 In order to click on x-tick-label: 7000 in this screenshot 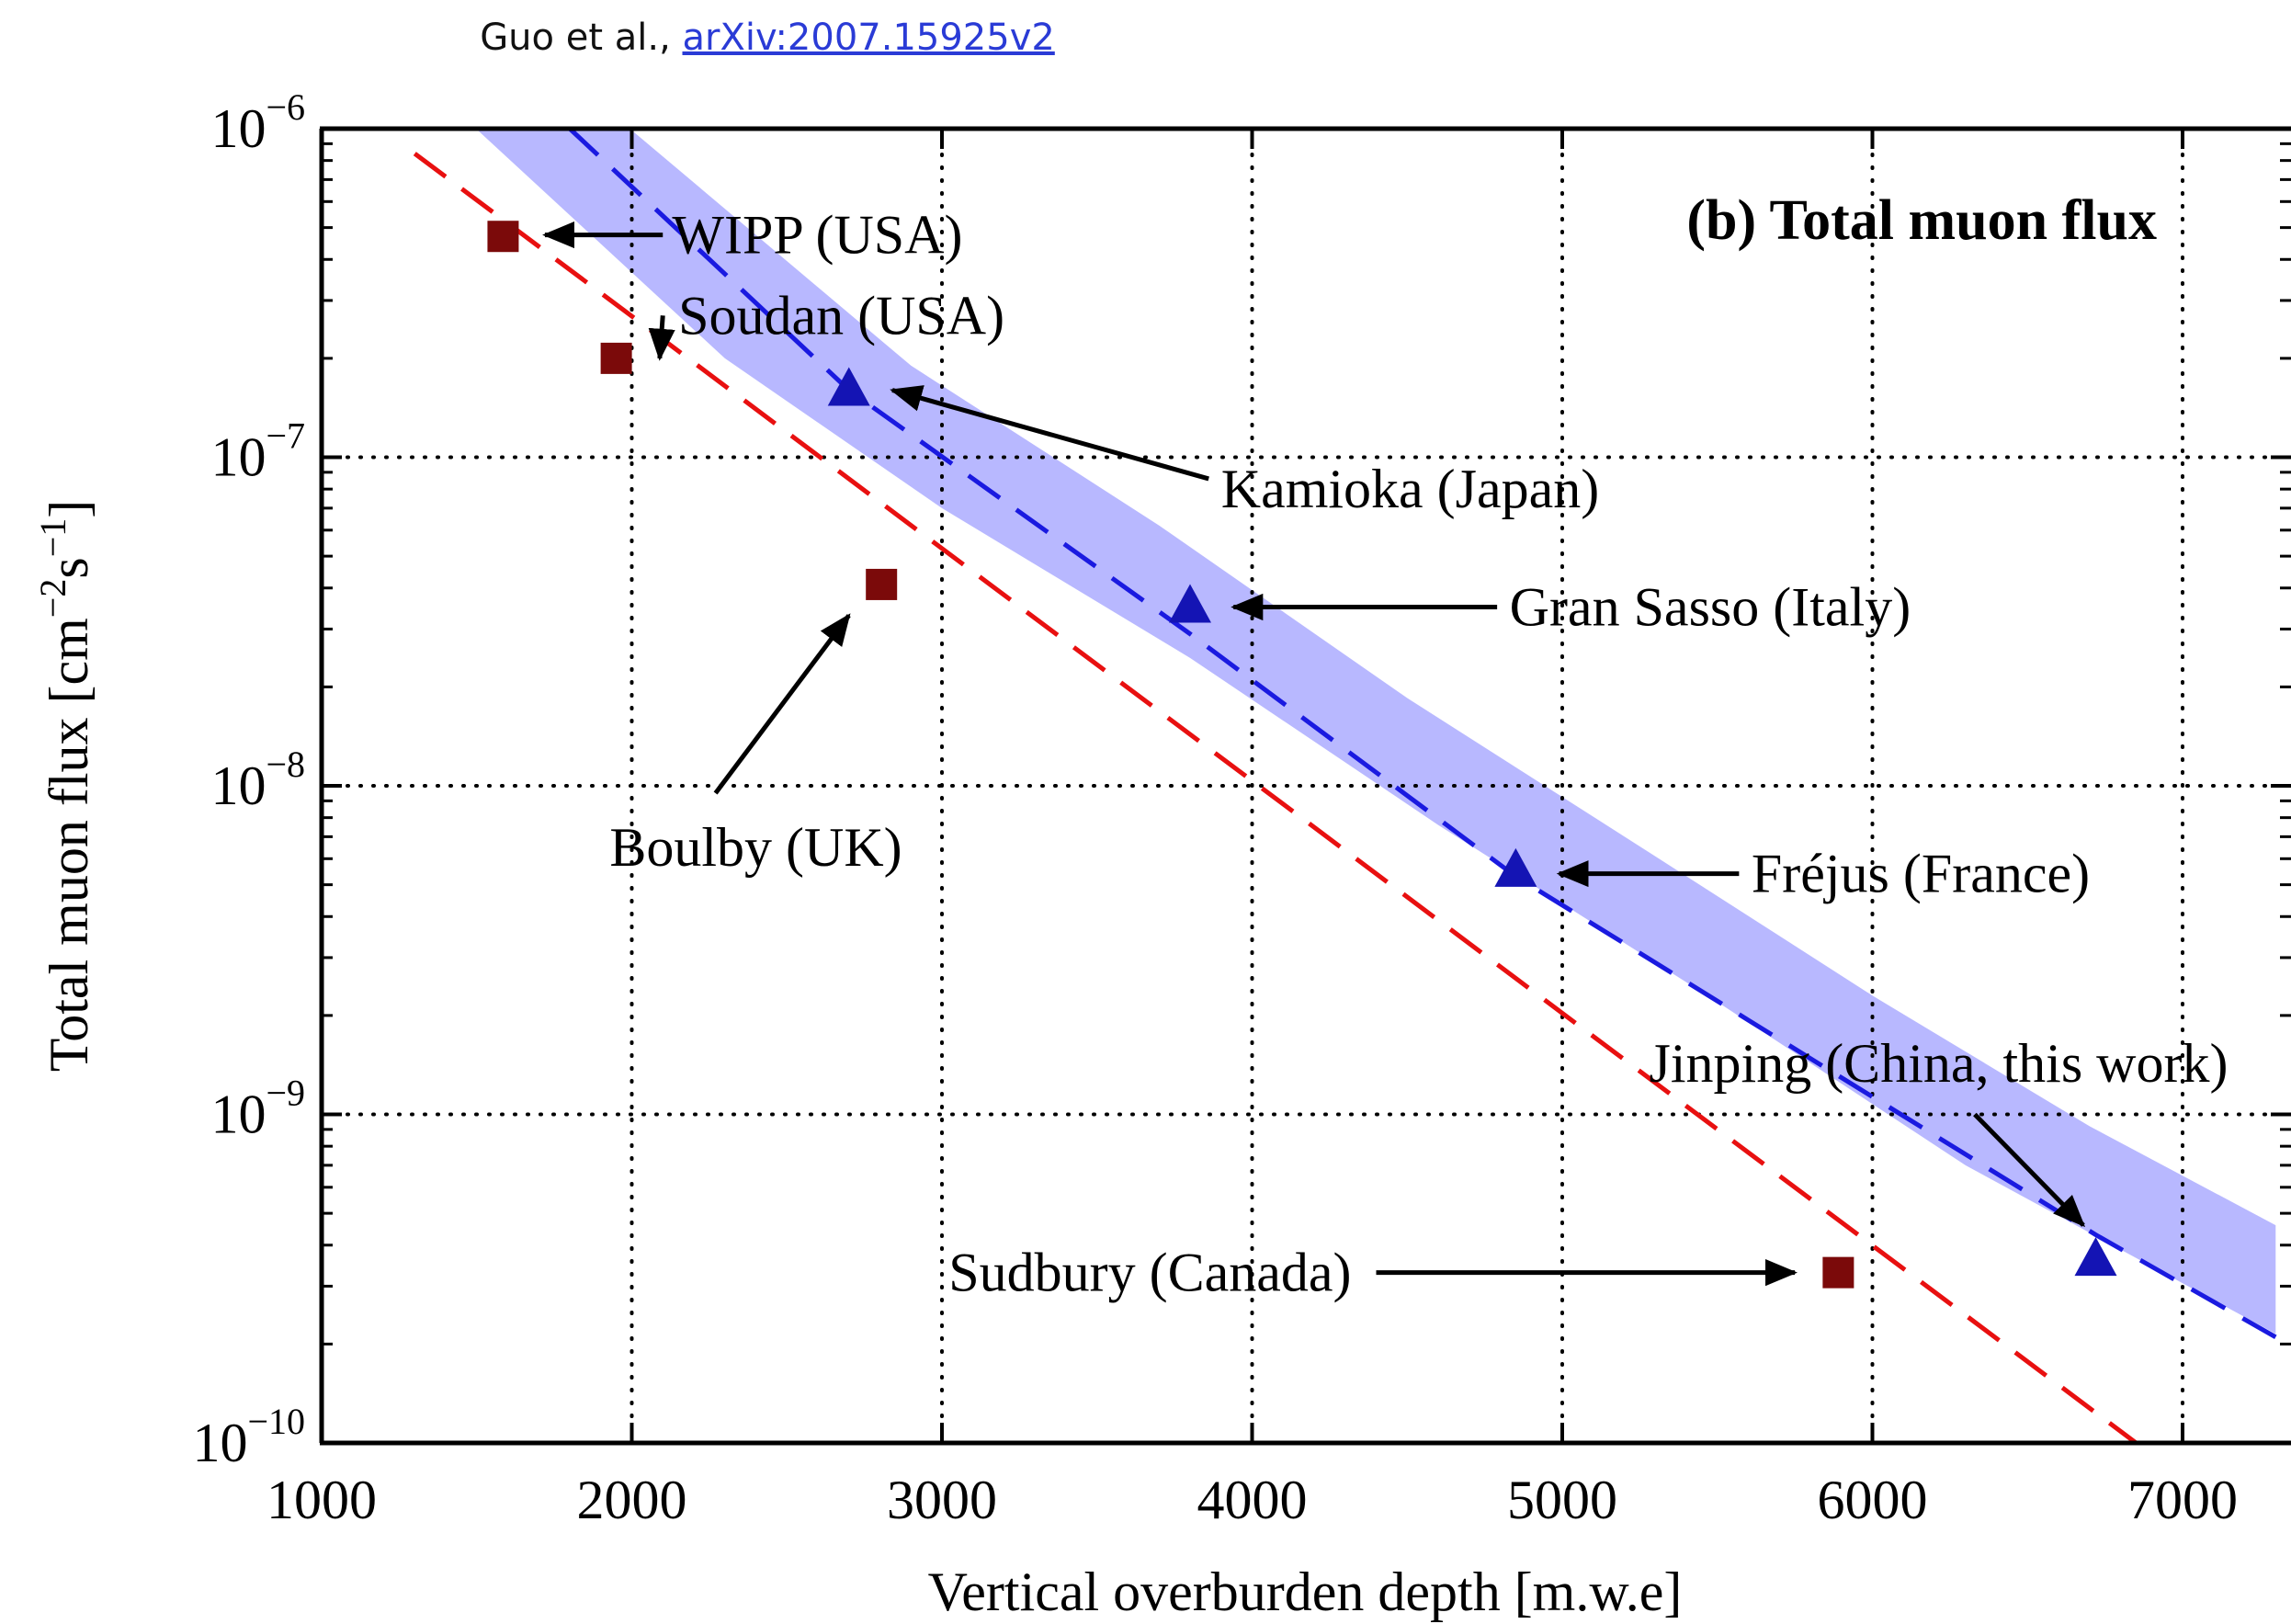, I will do `click(2183, 1500)`.